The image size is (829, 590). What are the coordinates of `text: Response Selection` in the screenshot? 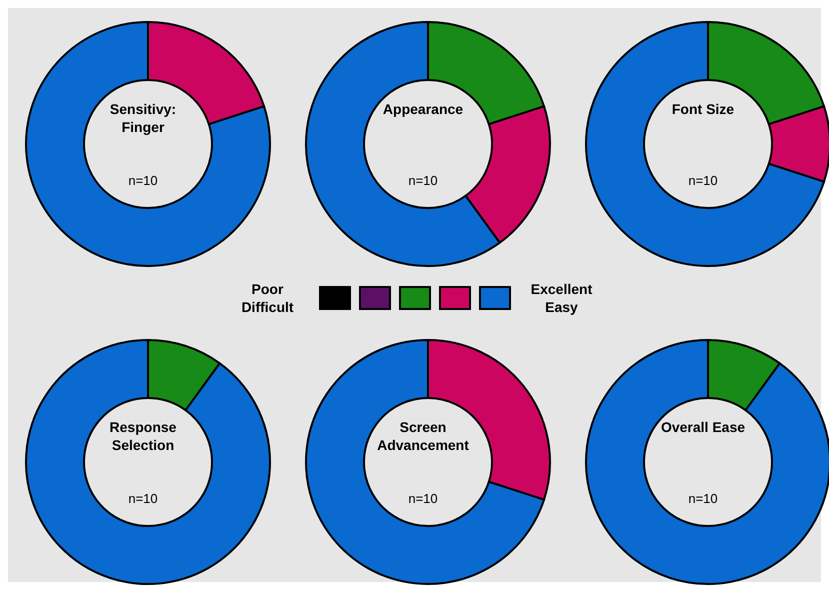 It's located at (143, 436).